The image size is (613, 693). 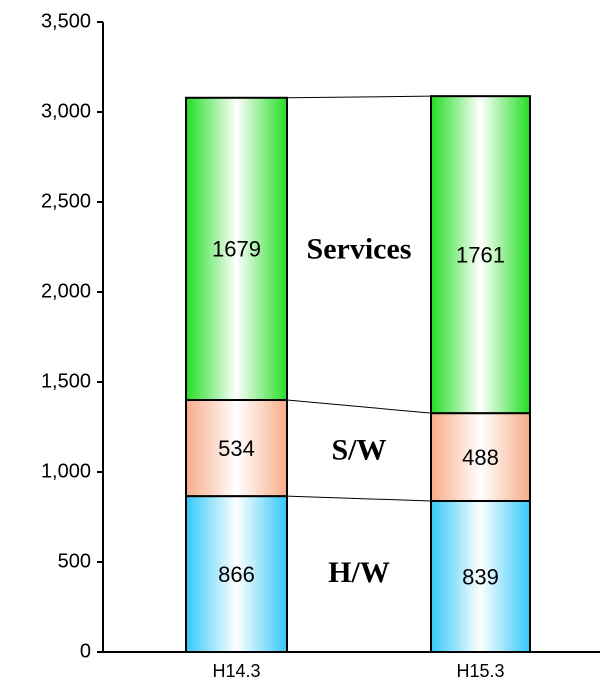 What do you see at coordinates (359, 249) in the screenshot?
I see `series-label: Services` at bounding box center [359, 249].